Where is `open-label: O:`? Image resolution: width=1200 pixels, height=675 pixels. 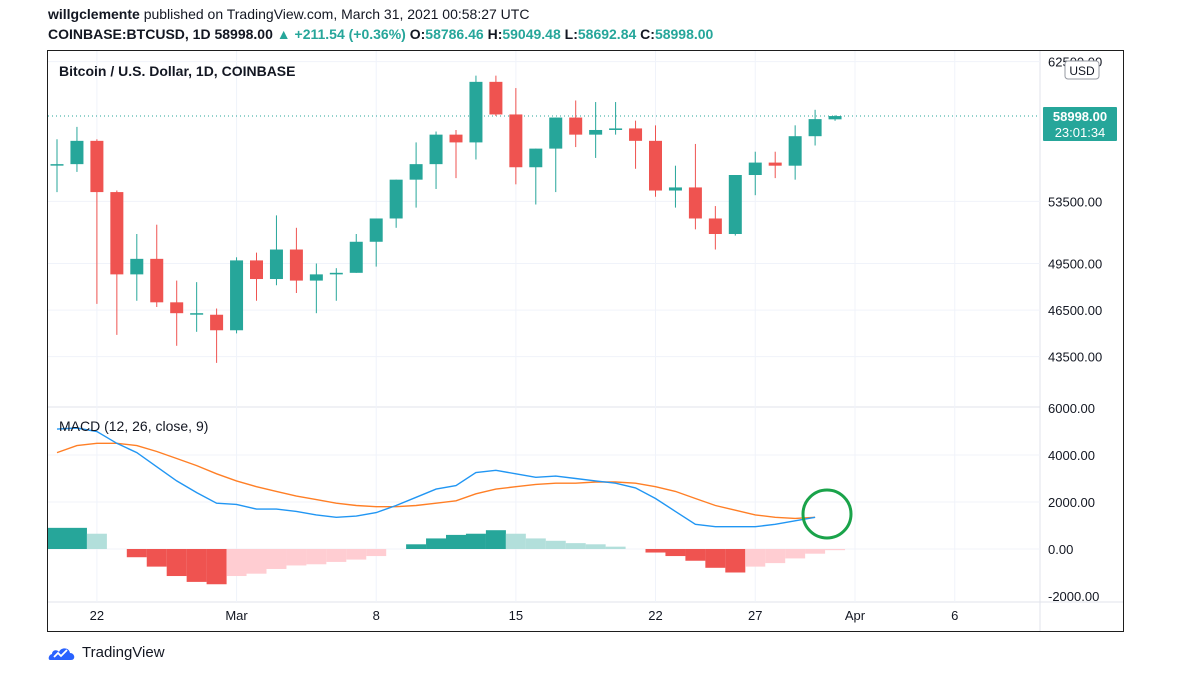 open-label: O: is located at coordinates (417, 34).